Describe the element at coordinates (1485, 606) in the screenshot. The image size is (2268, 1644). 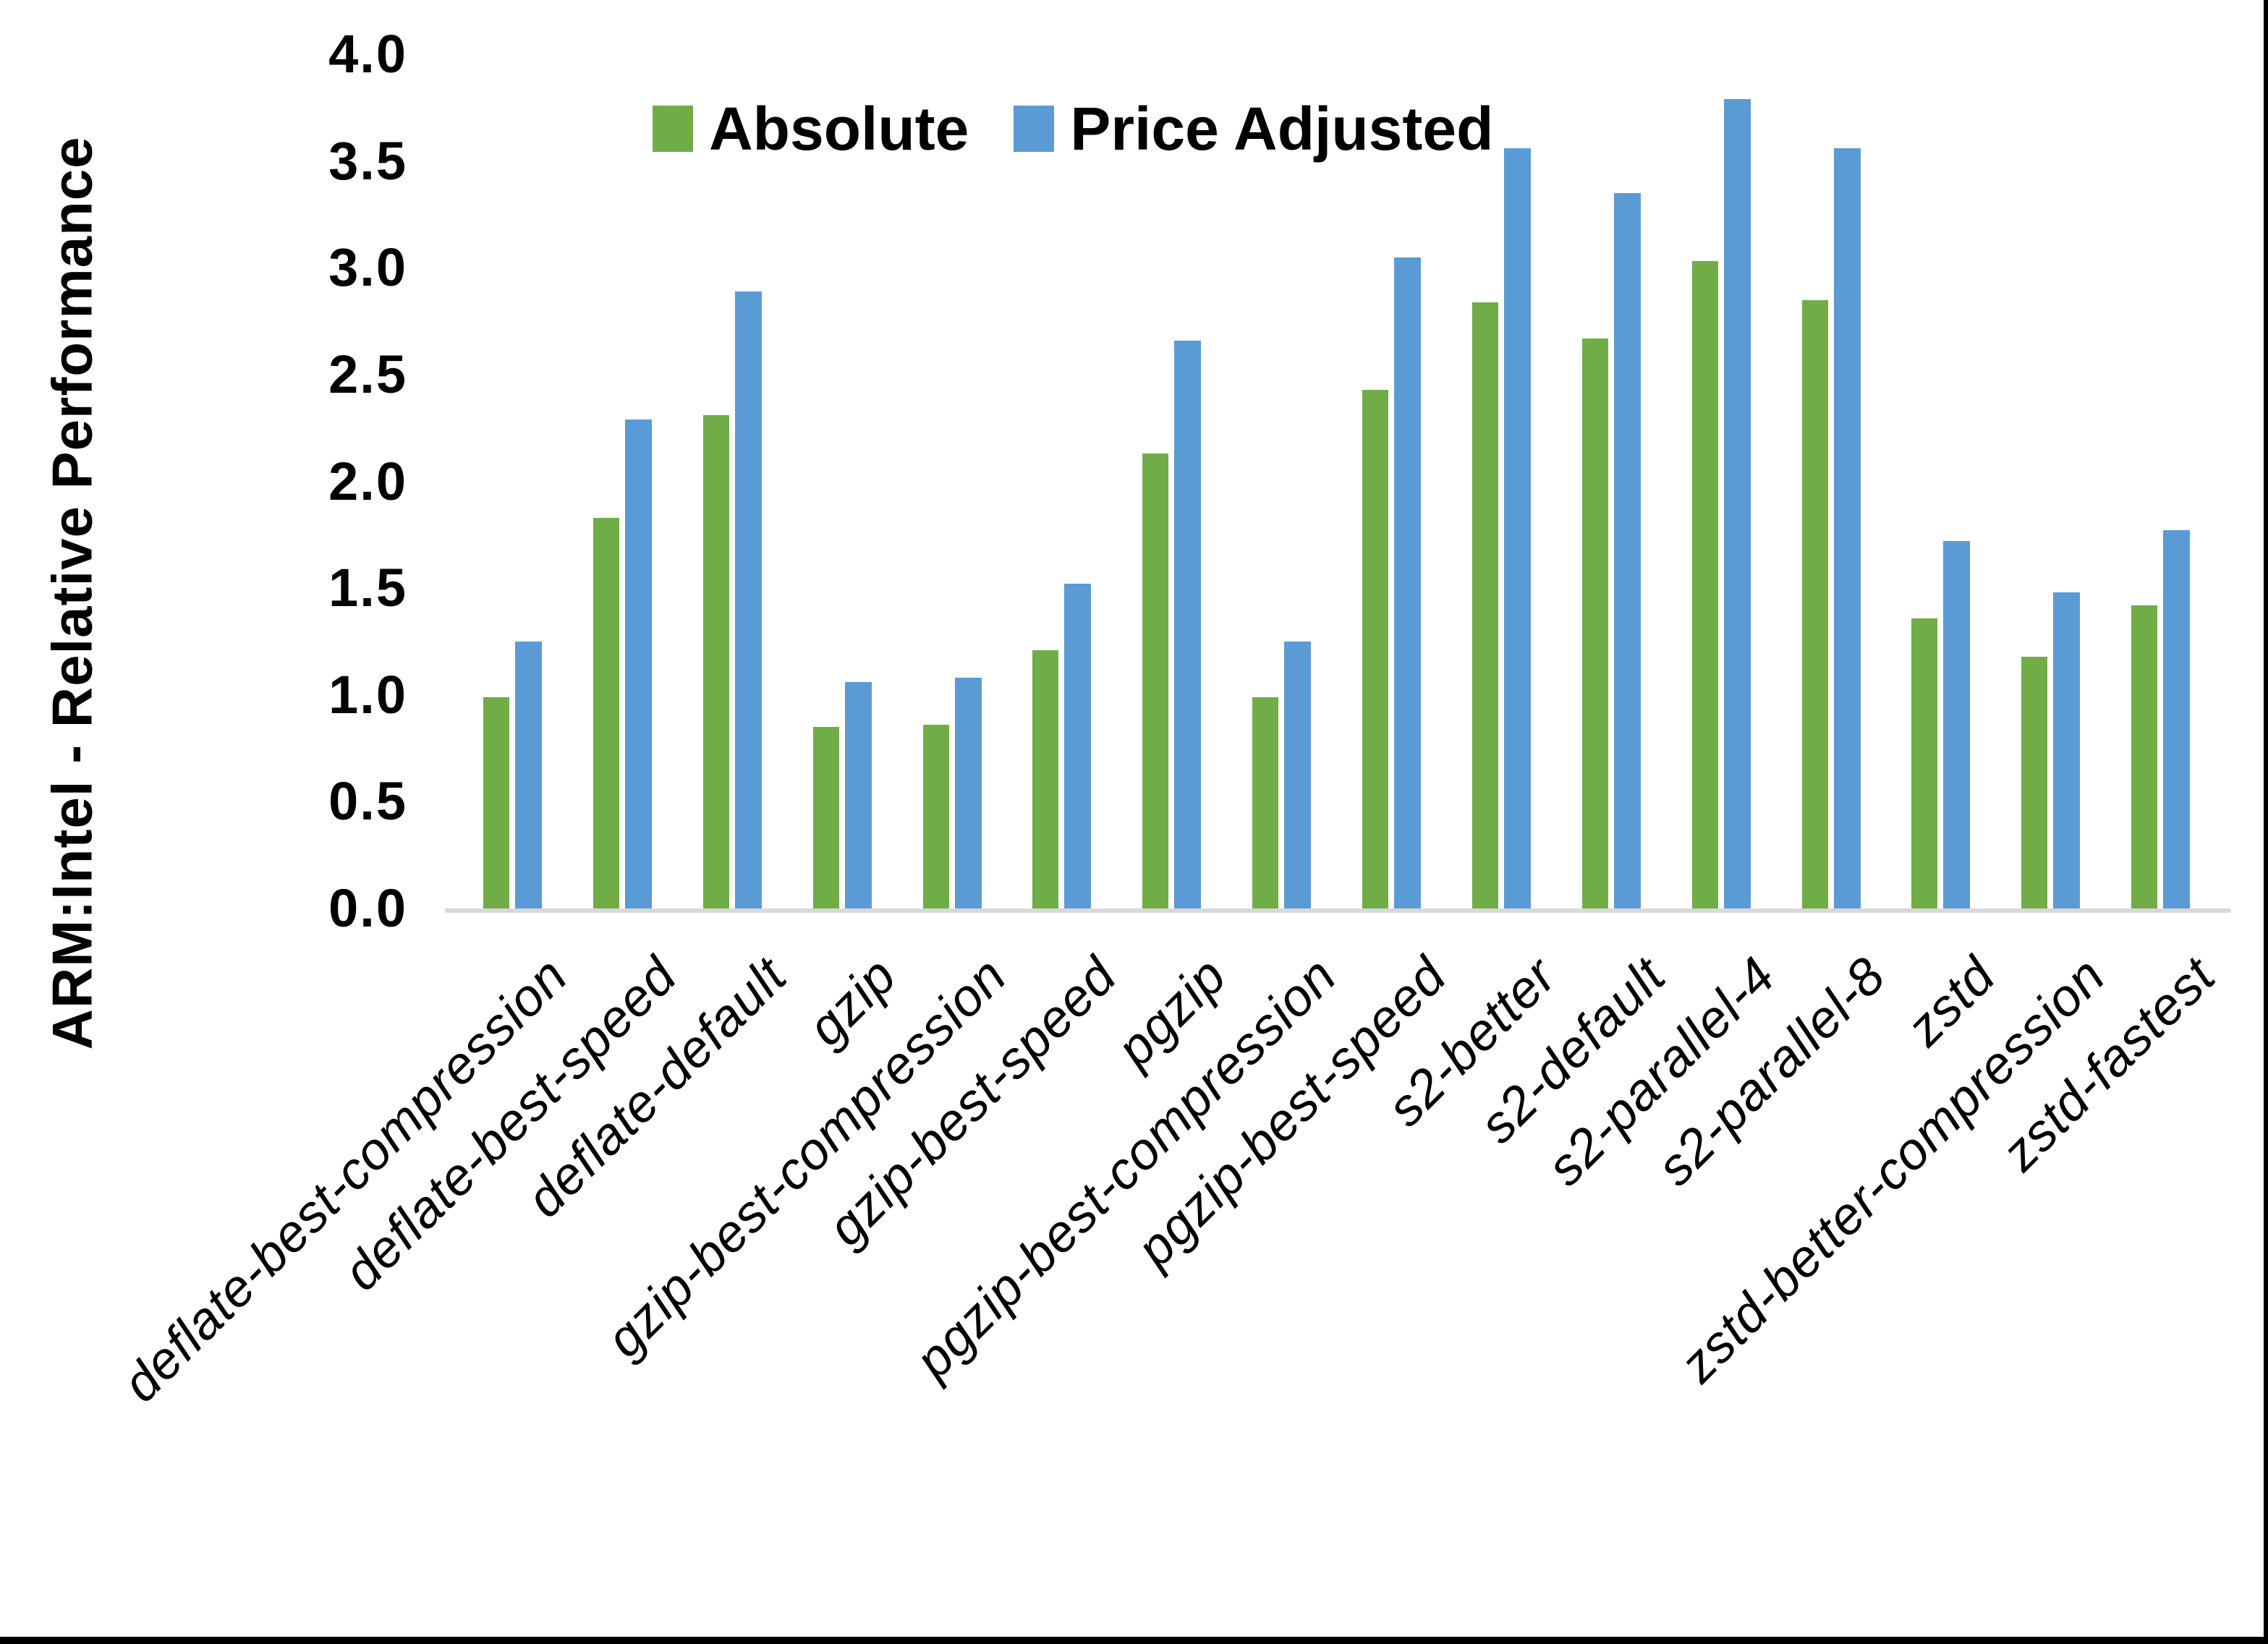
I see `bar-absolute-s2-better` at that location.